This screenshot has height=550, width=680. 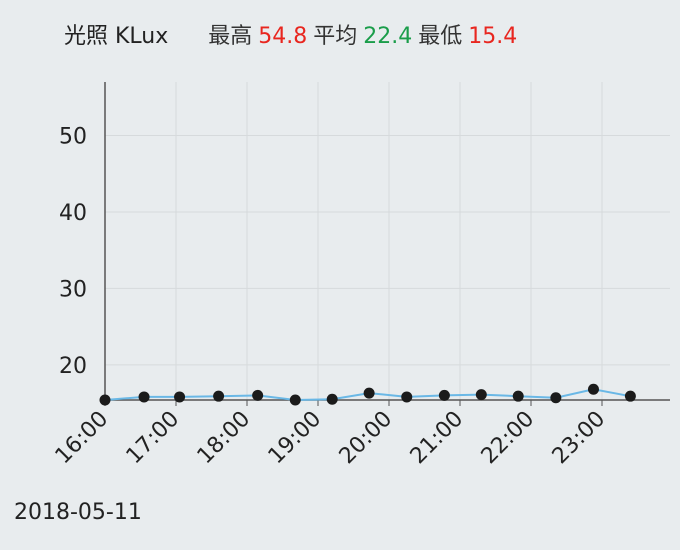 What do you see at coordinates (283, 36) in the screenshot?
I see `max-value: 54.8` at bounding box center [283, 36].